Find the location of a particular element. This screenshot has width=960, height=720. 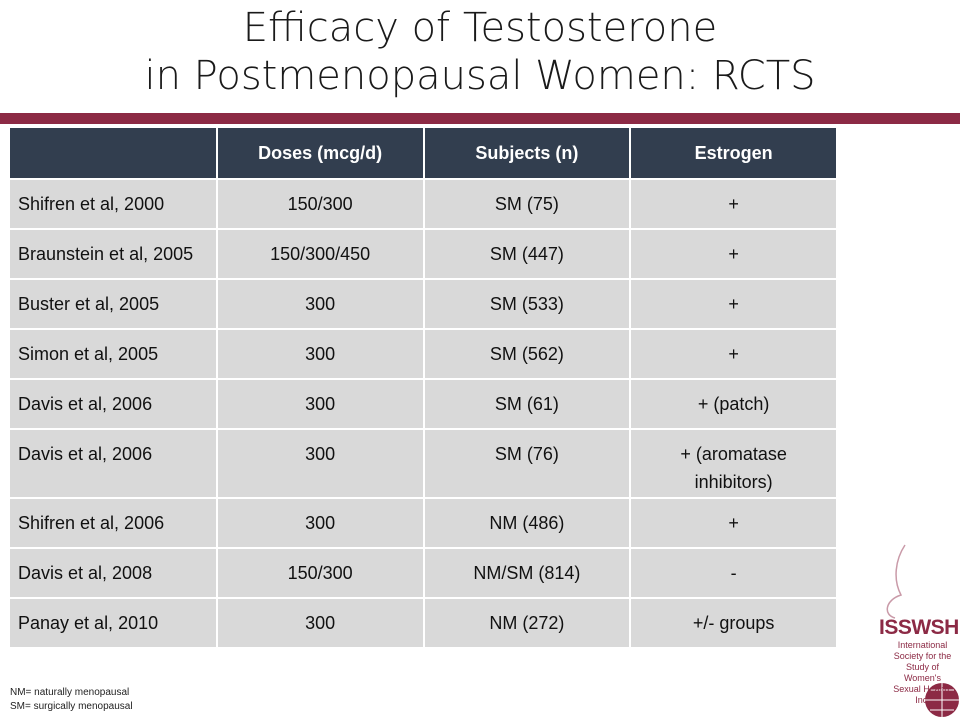

table-cell: Davis et al, 2008 is located at coordinates (114, 573).